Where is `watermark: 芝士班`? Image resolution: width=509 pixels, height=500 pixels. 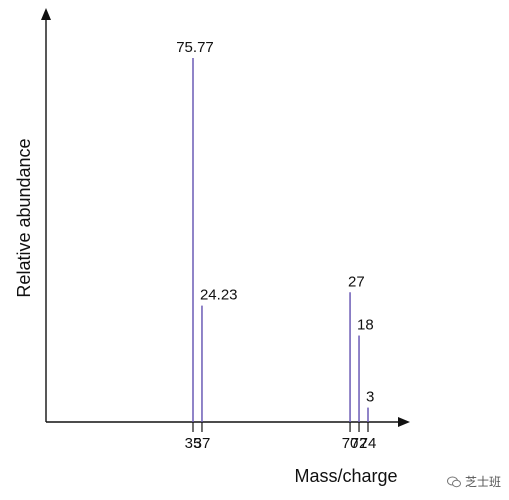 watermark: 芝士班 is located at coordinates (473, 481).